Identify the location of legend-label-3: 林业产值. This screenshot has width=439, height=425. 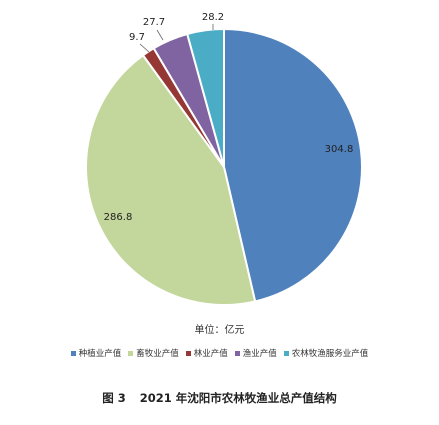
(210, 354).